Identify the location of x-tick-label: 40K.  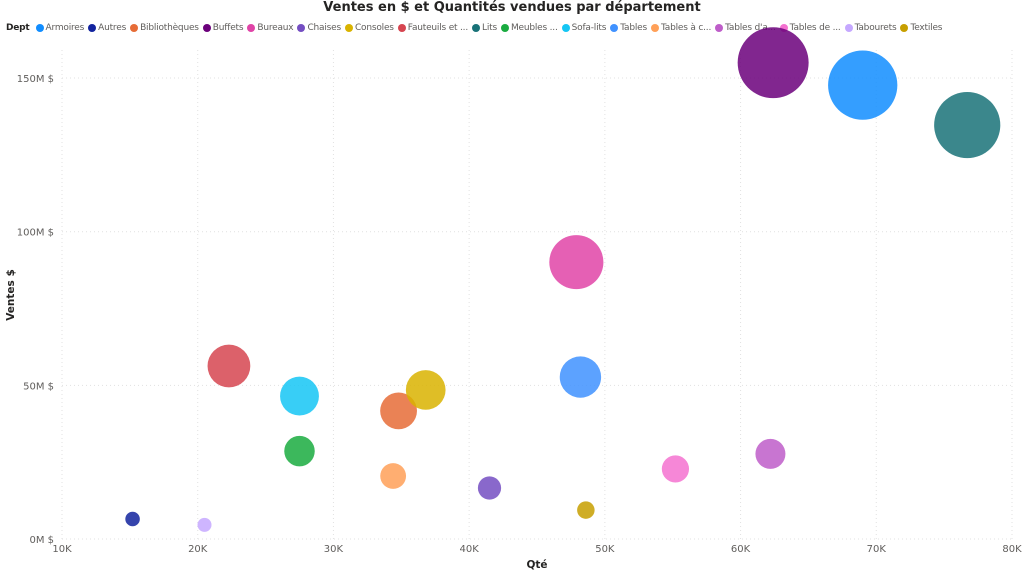
(469, 549).